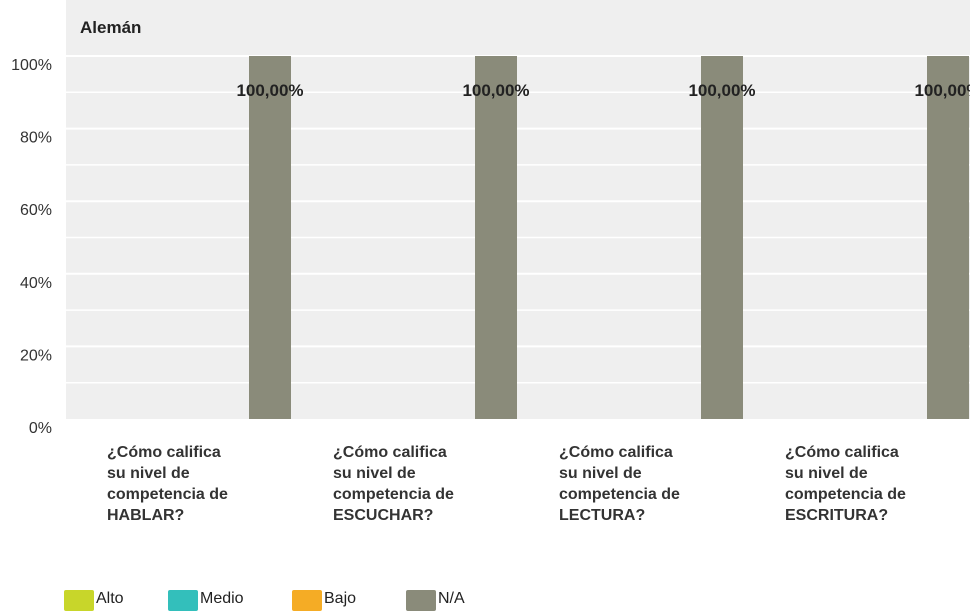 This screenshot has height=611, width=970. Describe the element at coordinates (264, 600) in the screenshot. I see `legend: Alto Medio Bajo N/A` at that location.